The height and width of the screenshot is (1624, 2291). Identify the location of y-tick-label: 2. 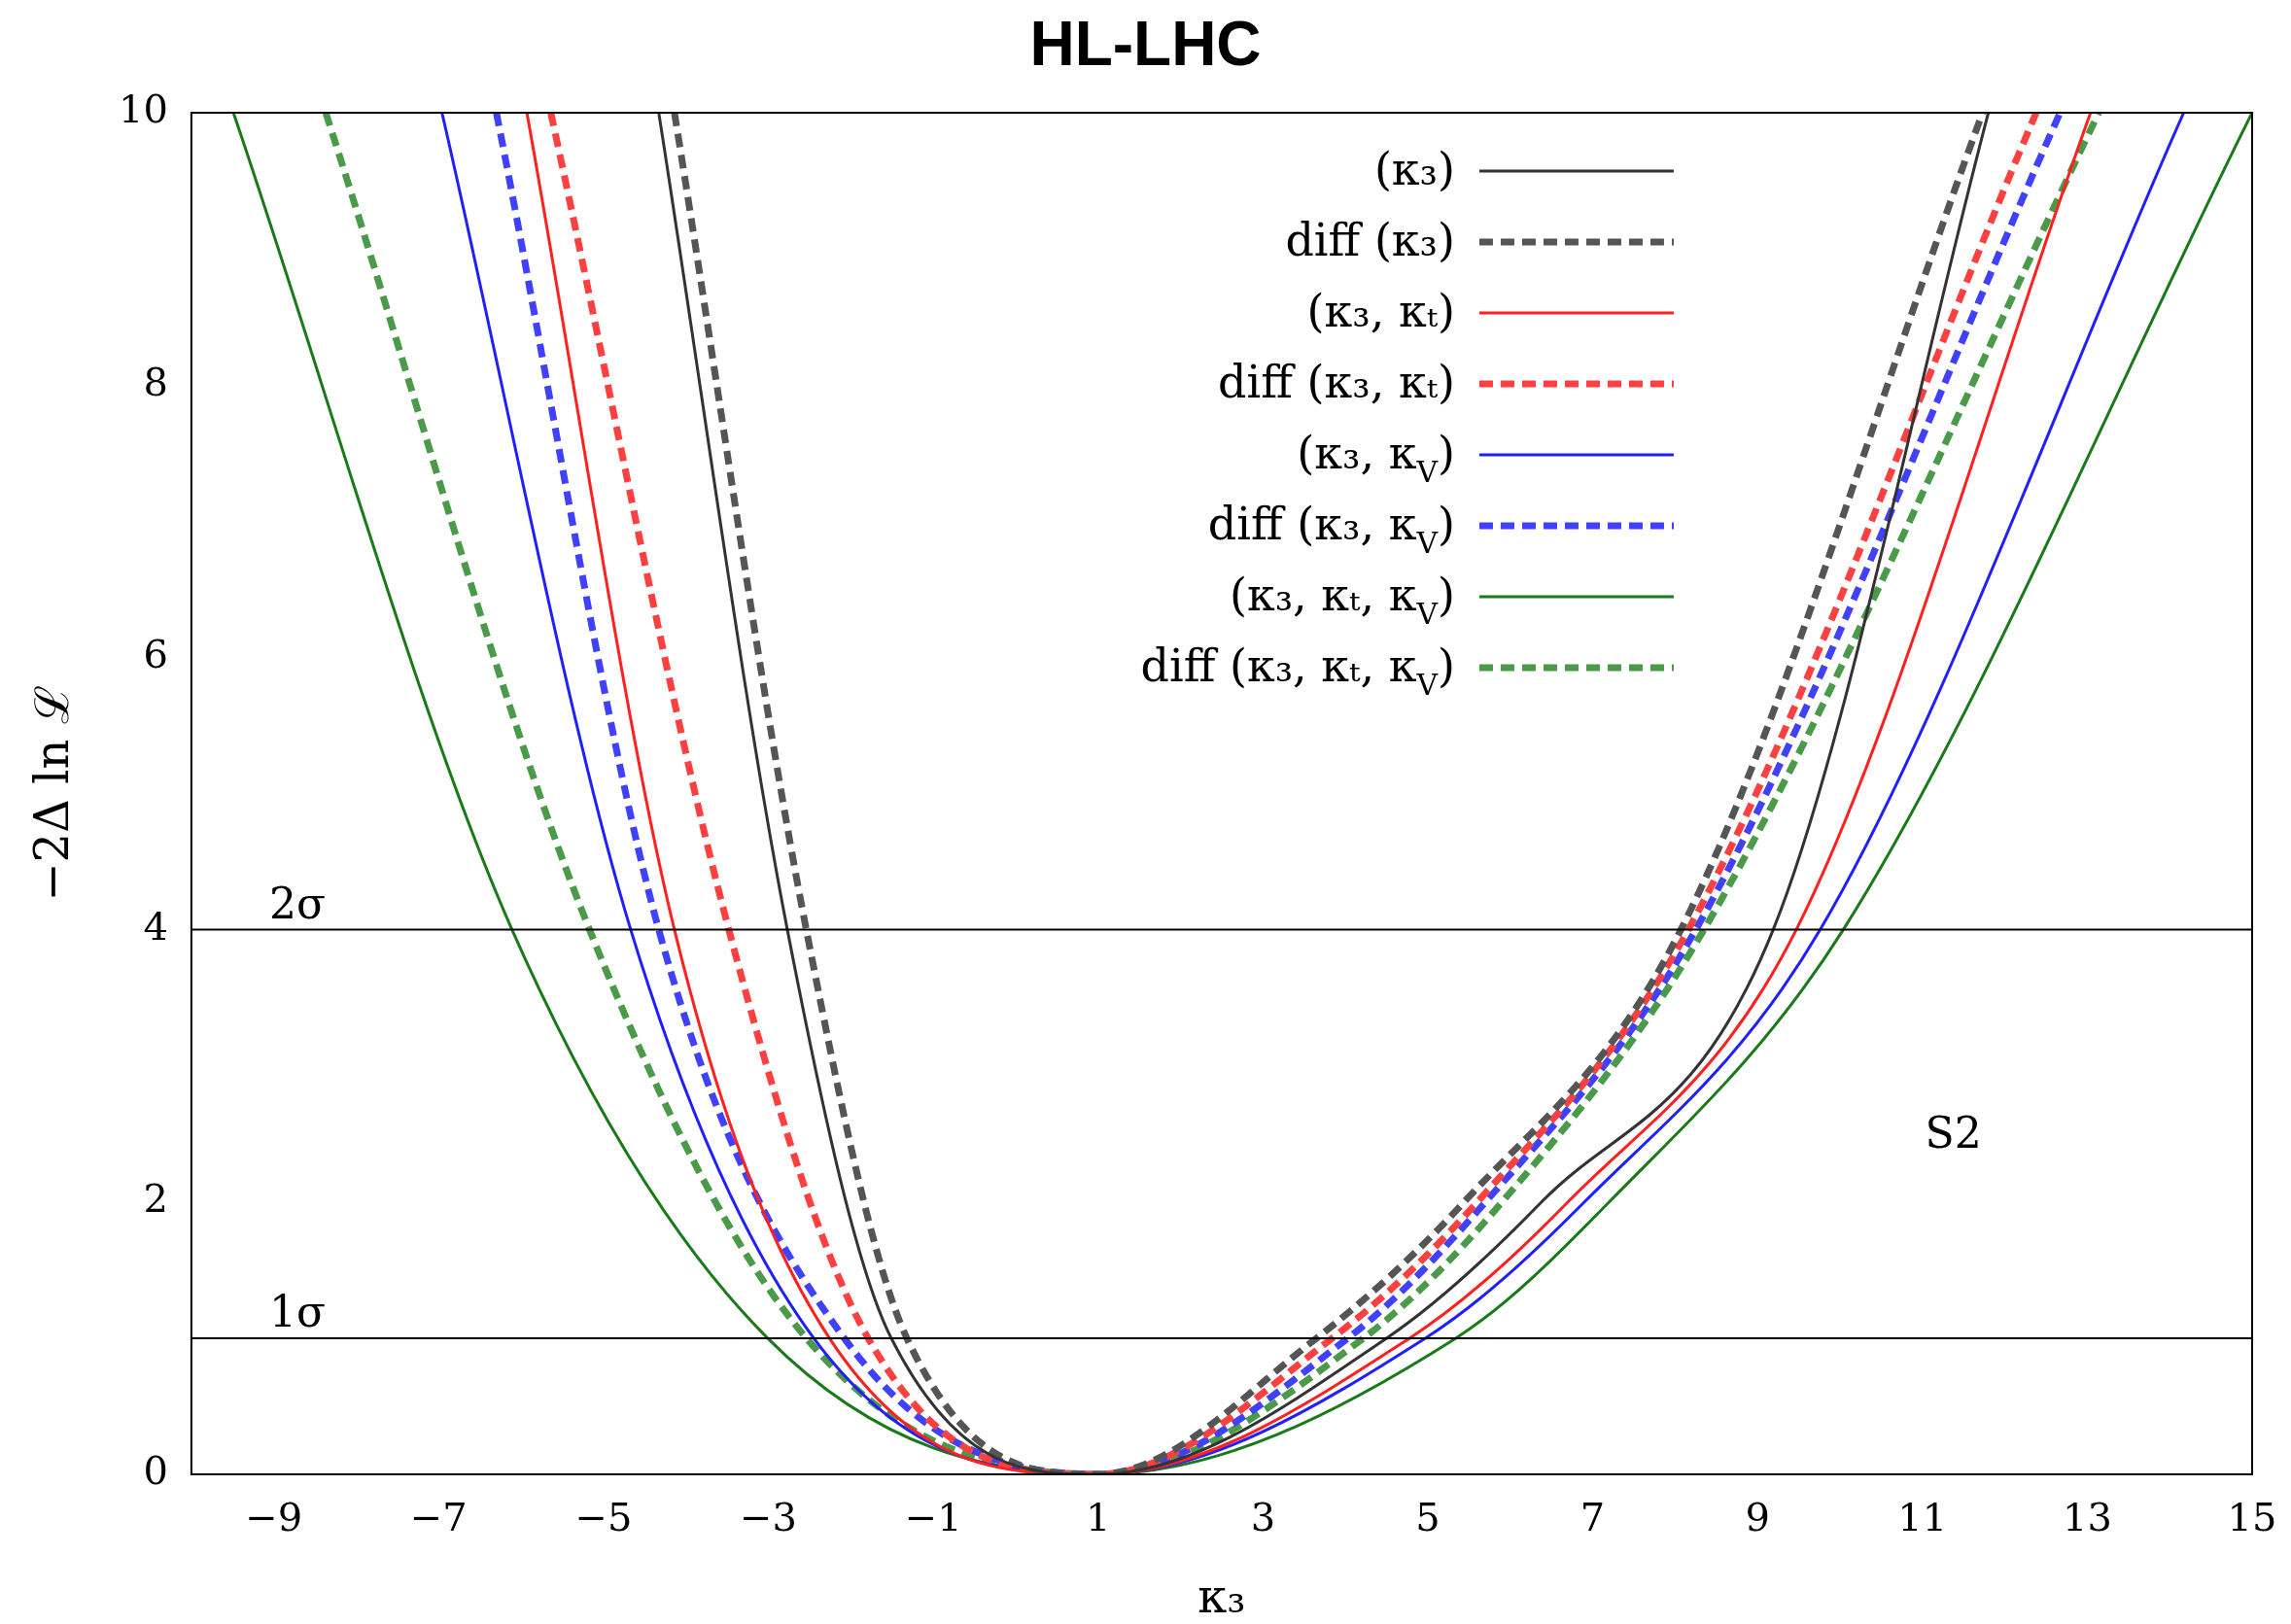
(155, 1199).